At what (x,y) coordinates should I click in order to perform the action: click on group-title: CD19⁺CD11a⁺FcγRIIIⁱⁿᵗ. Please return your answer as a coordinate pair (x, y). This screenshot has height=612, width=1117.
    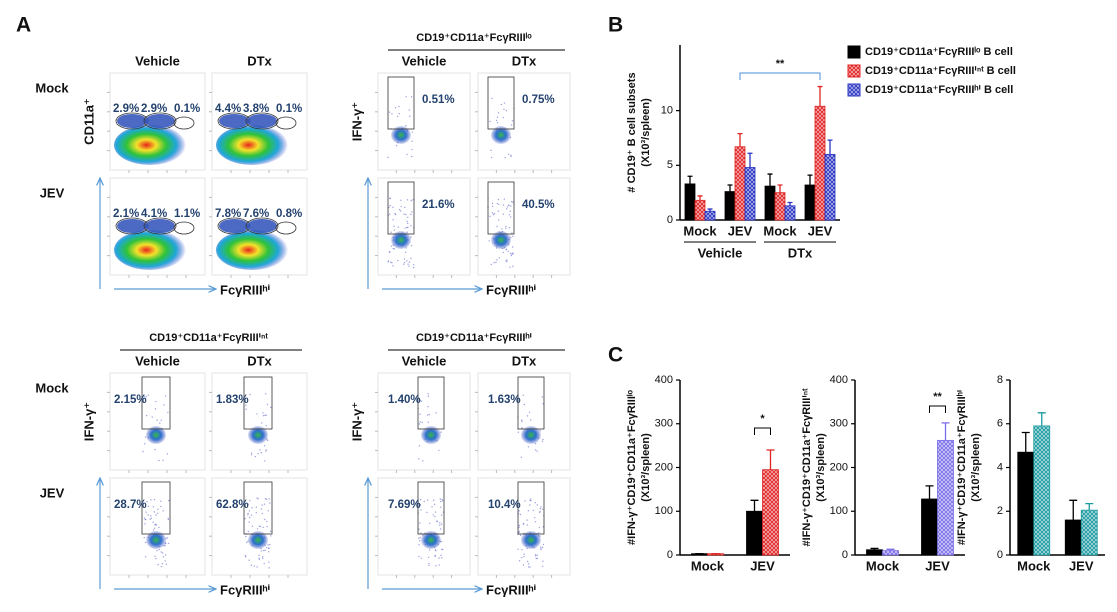
    Looking at the image, I should click on (208, 338).